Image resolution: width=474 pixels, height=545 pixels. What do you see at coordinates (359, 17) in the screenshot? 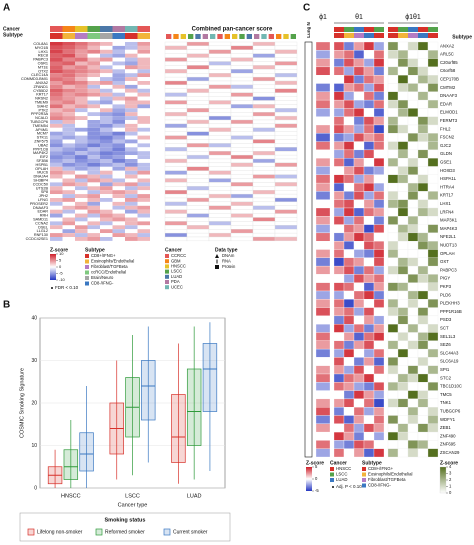
I see `column-title: θ1` at bounding box center [359, 17].